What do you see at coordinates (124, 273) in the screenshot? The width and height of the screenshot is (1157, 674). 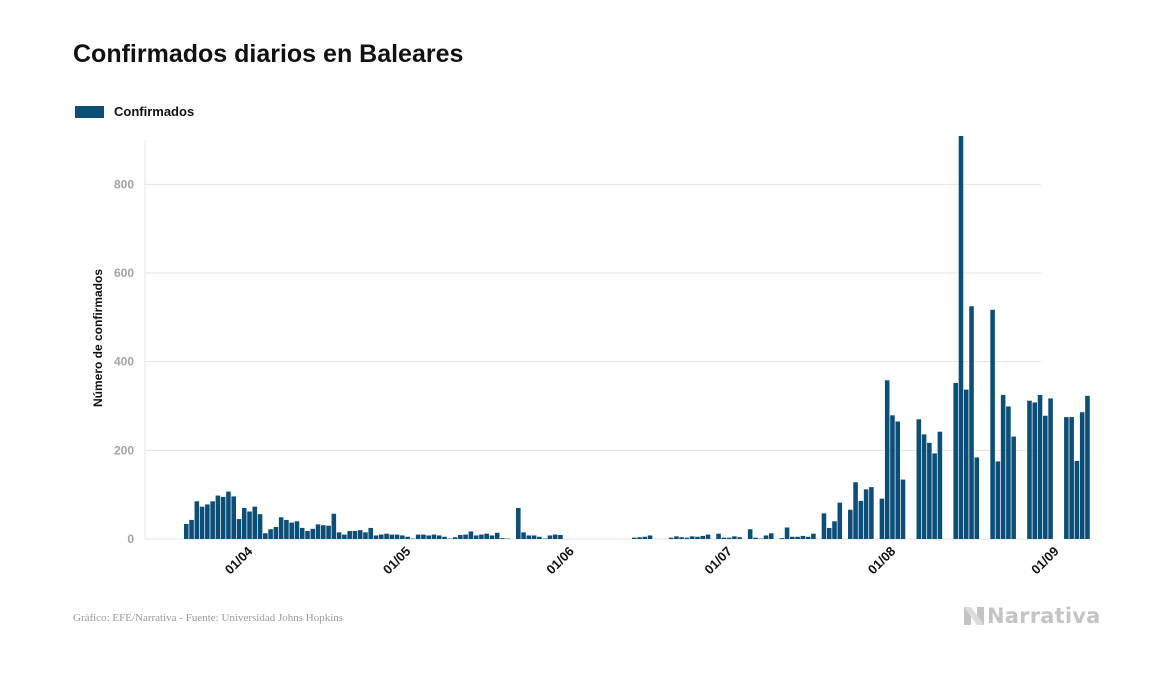 I see `y-tick-label: 600` at bounding box center [124, 273].